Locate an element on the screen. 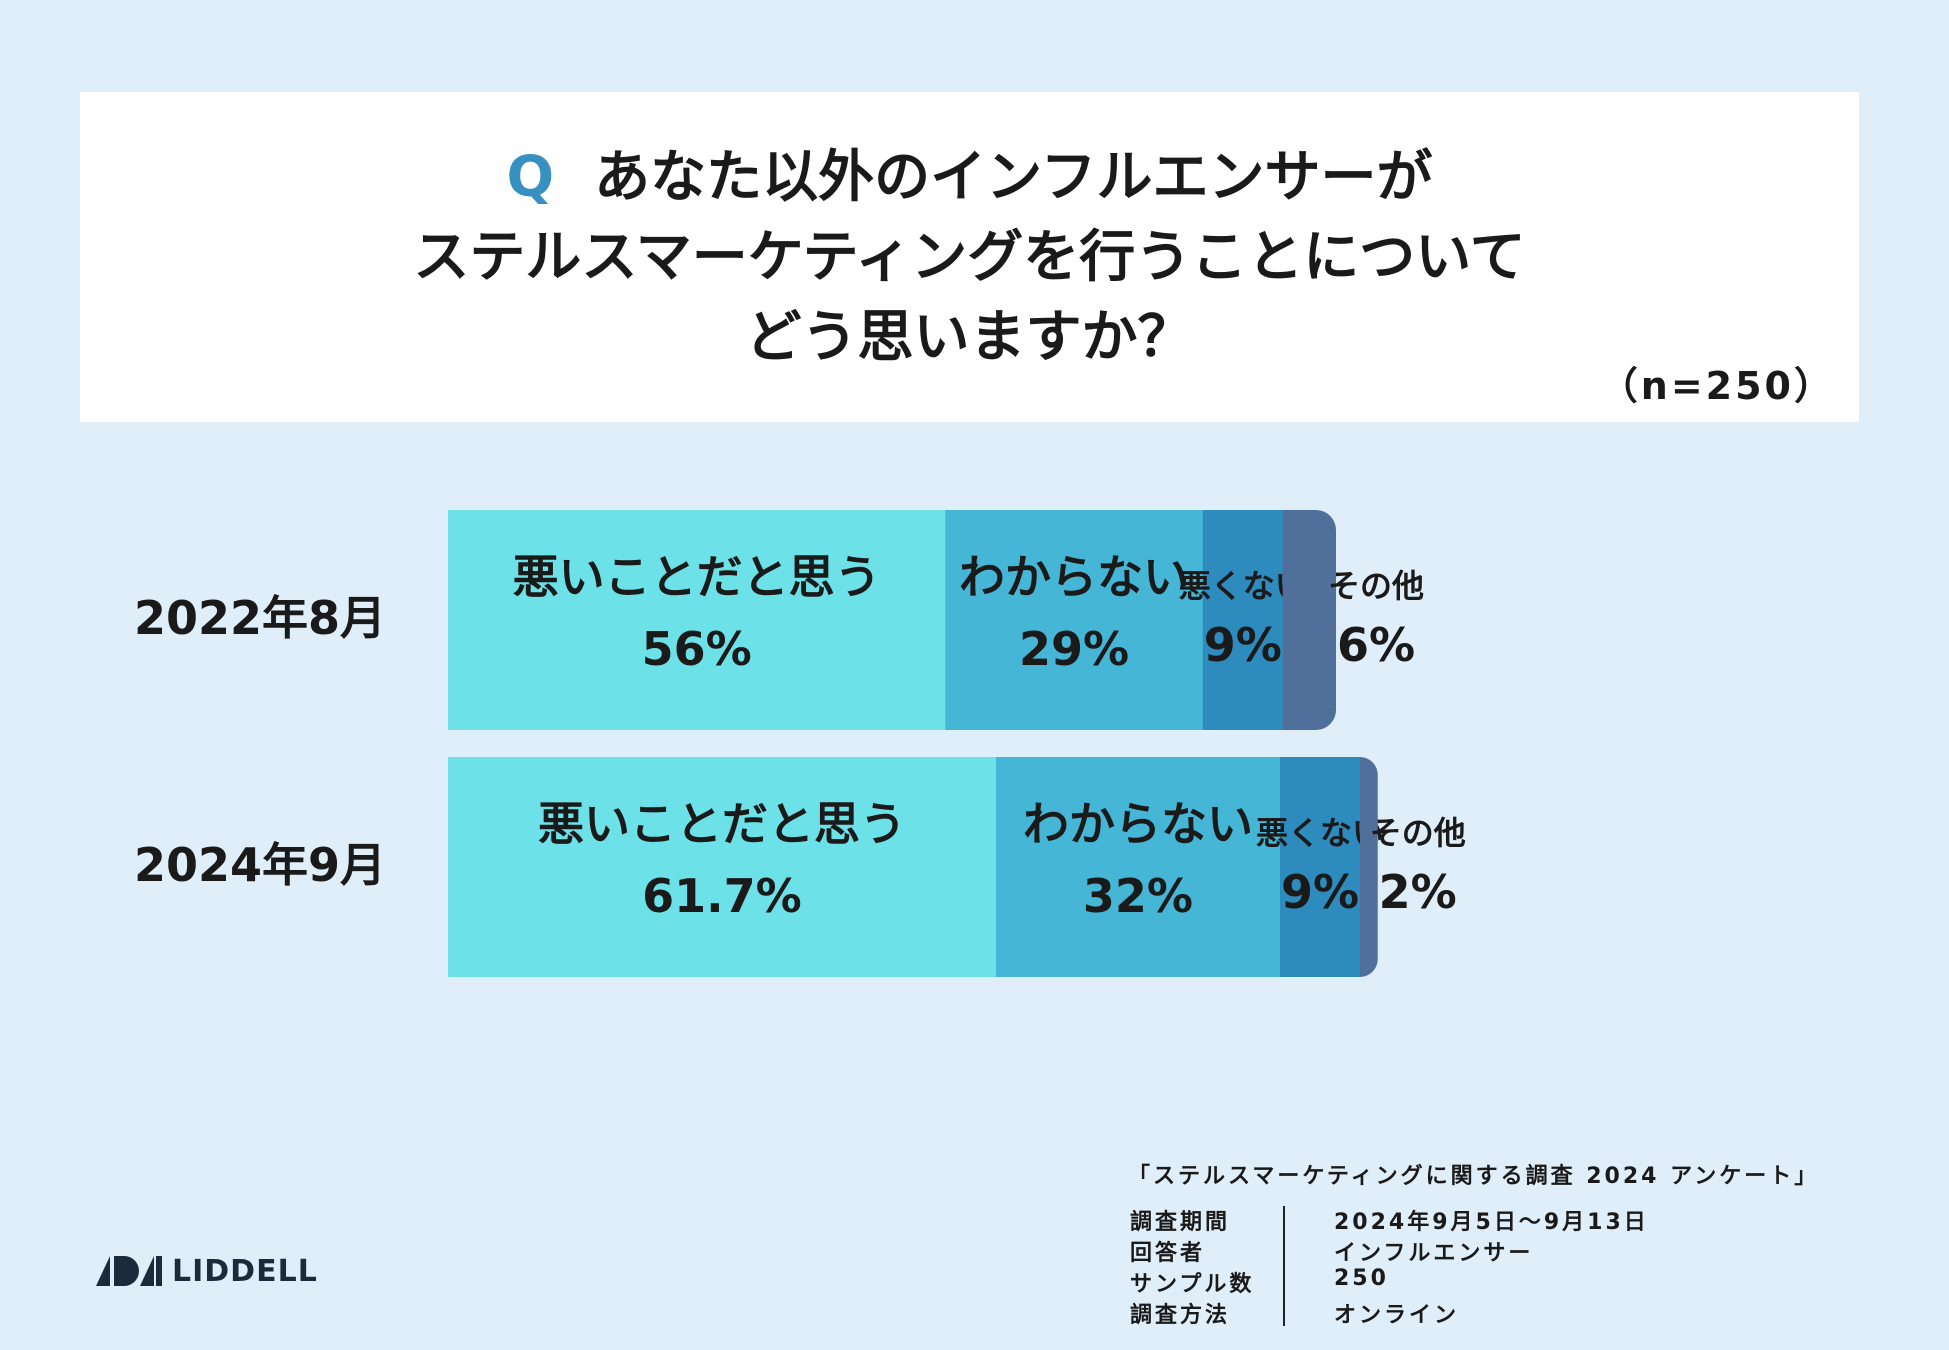 This screenshot has width=1949, height=1350. meta-value: 2024年9月5日～9月13日 is located at coordinates (1491, 1222).